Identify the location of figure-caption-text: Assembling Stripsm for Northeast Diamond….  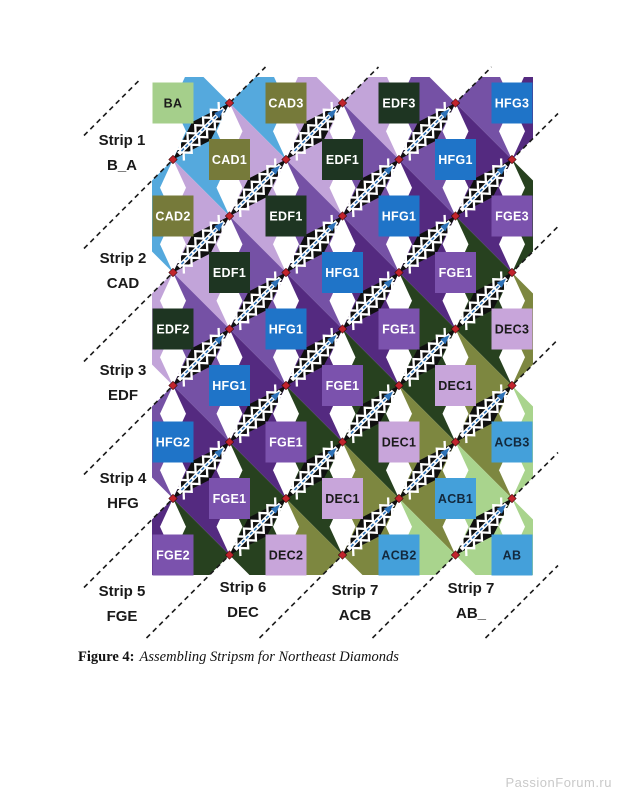
(269, 657).